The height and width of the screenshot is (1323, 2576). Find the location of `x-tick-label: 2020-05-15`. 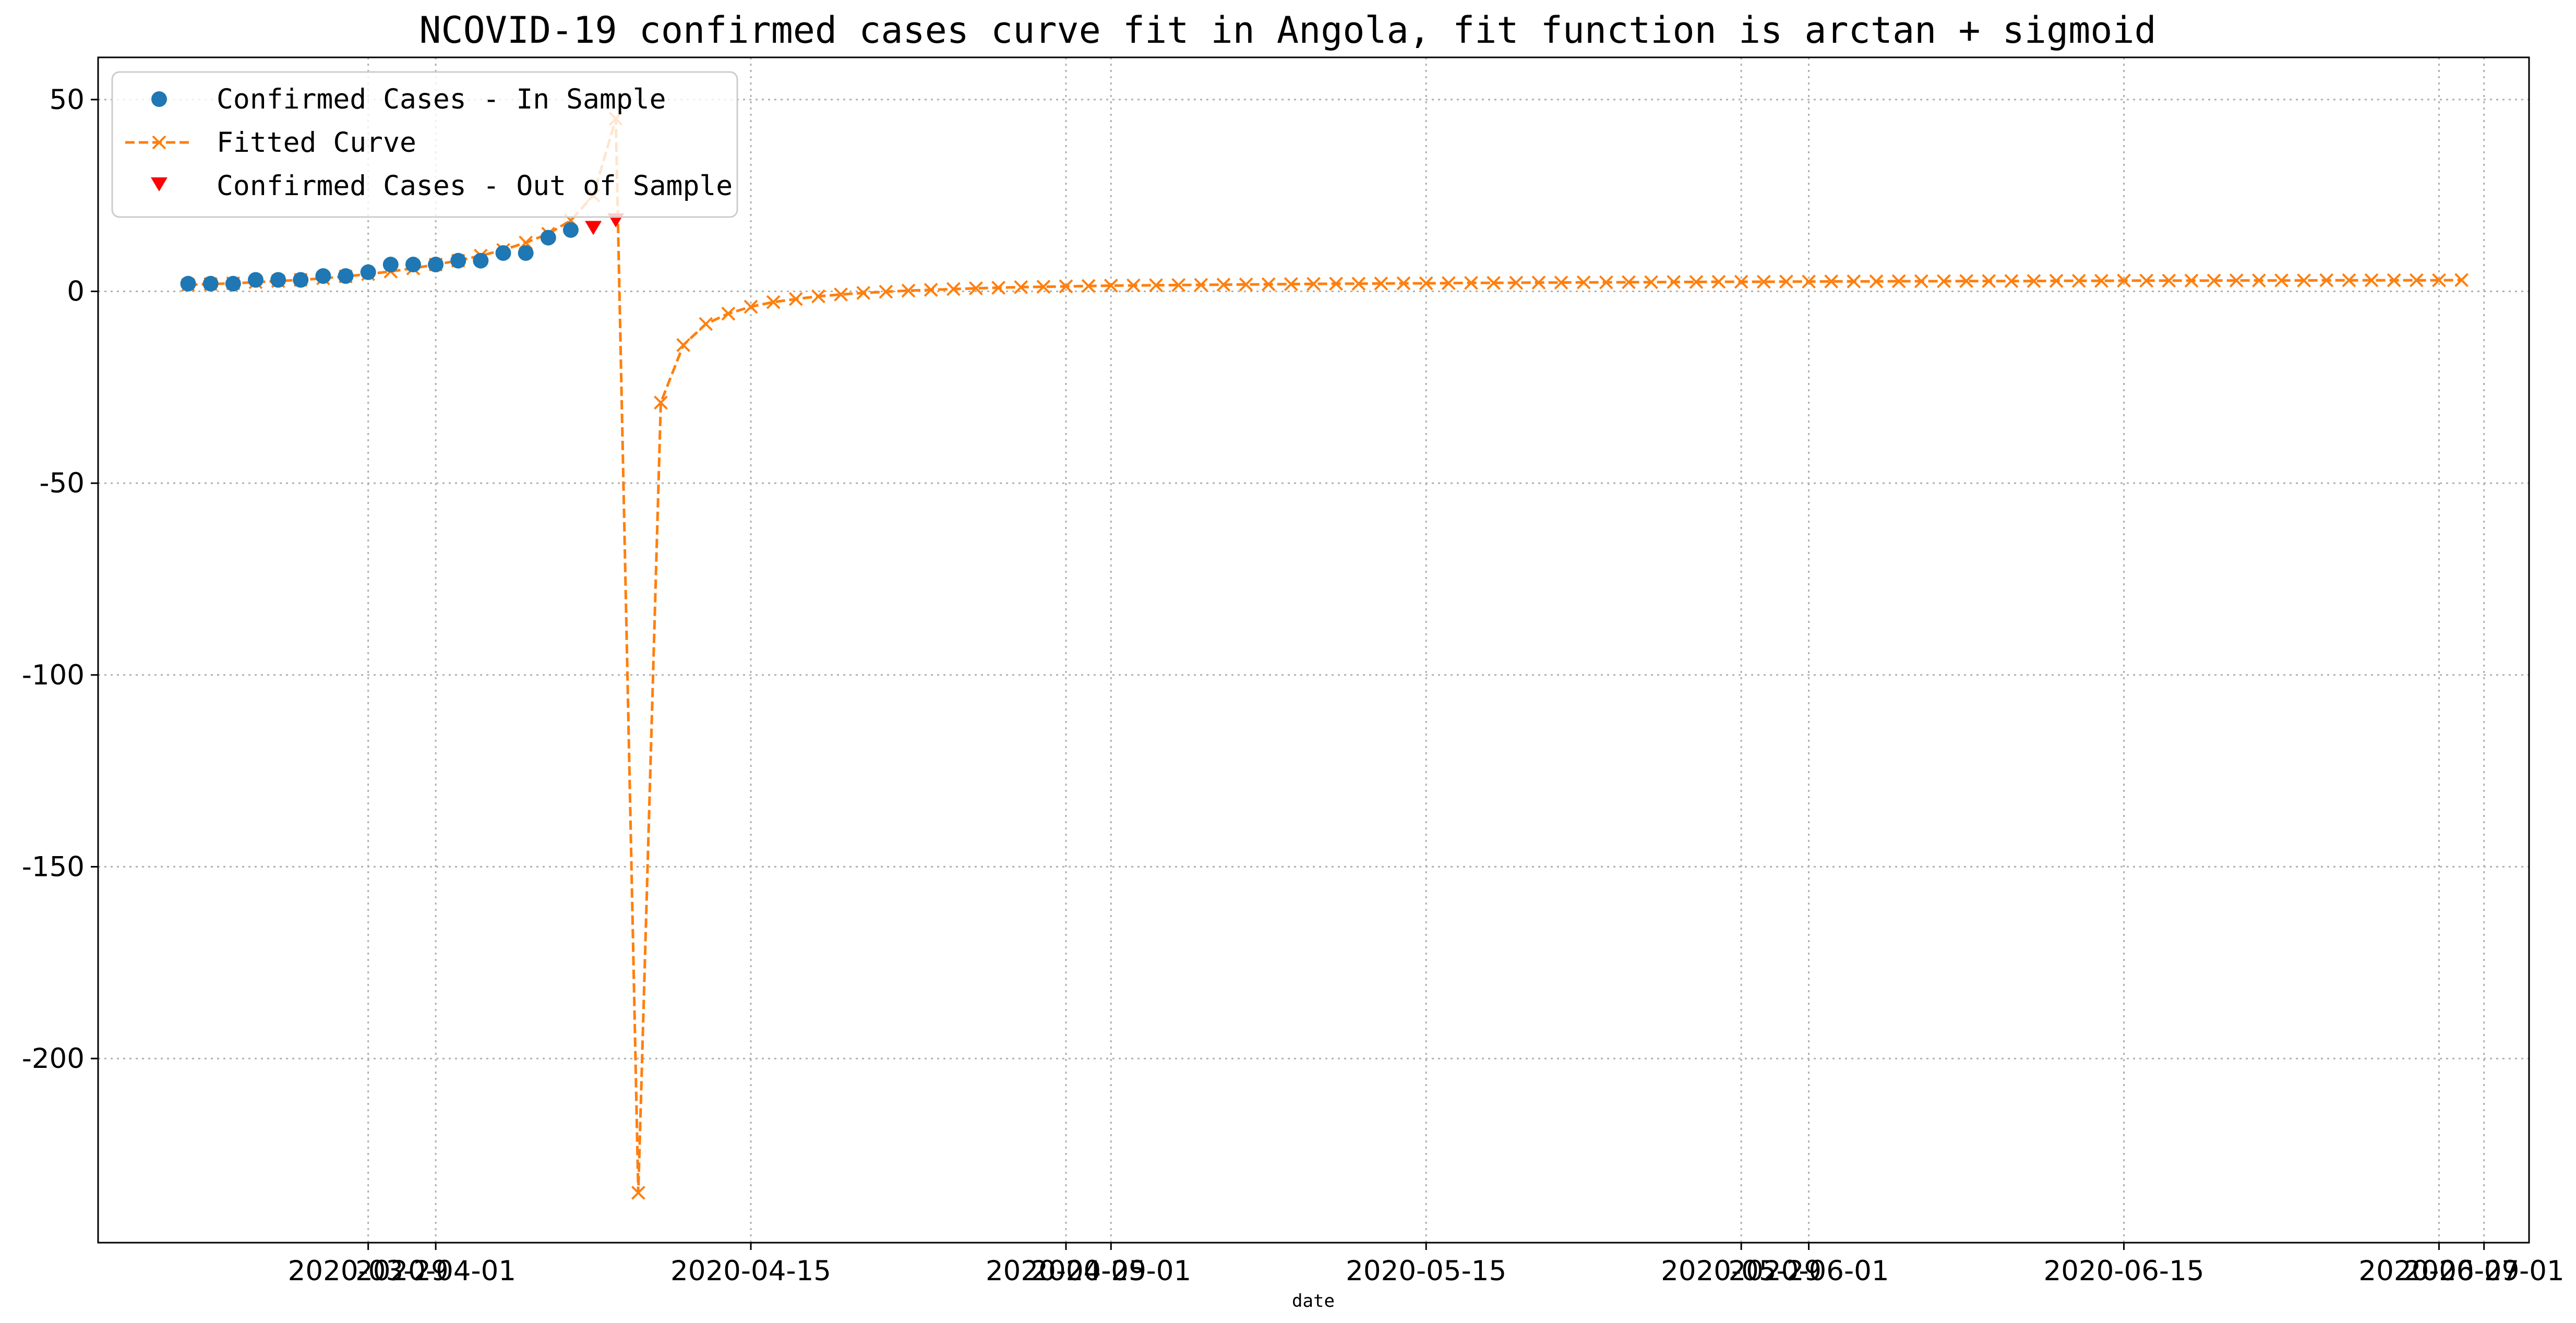

x-tick-label: 2020-05-15 is located at coordinates (1426, 1271).